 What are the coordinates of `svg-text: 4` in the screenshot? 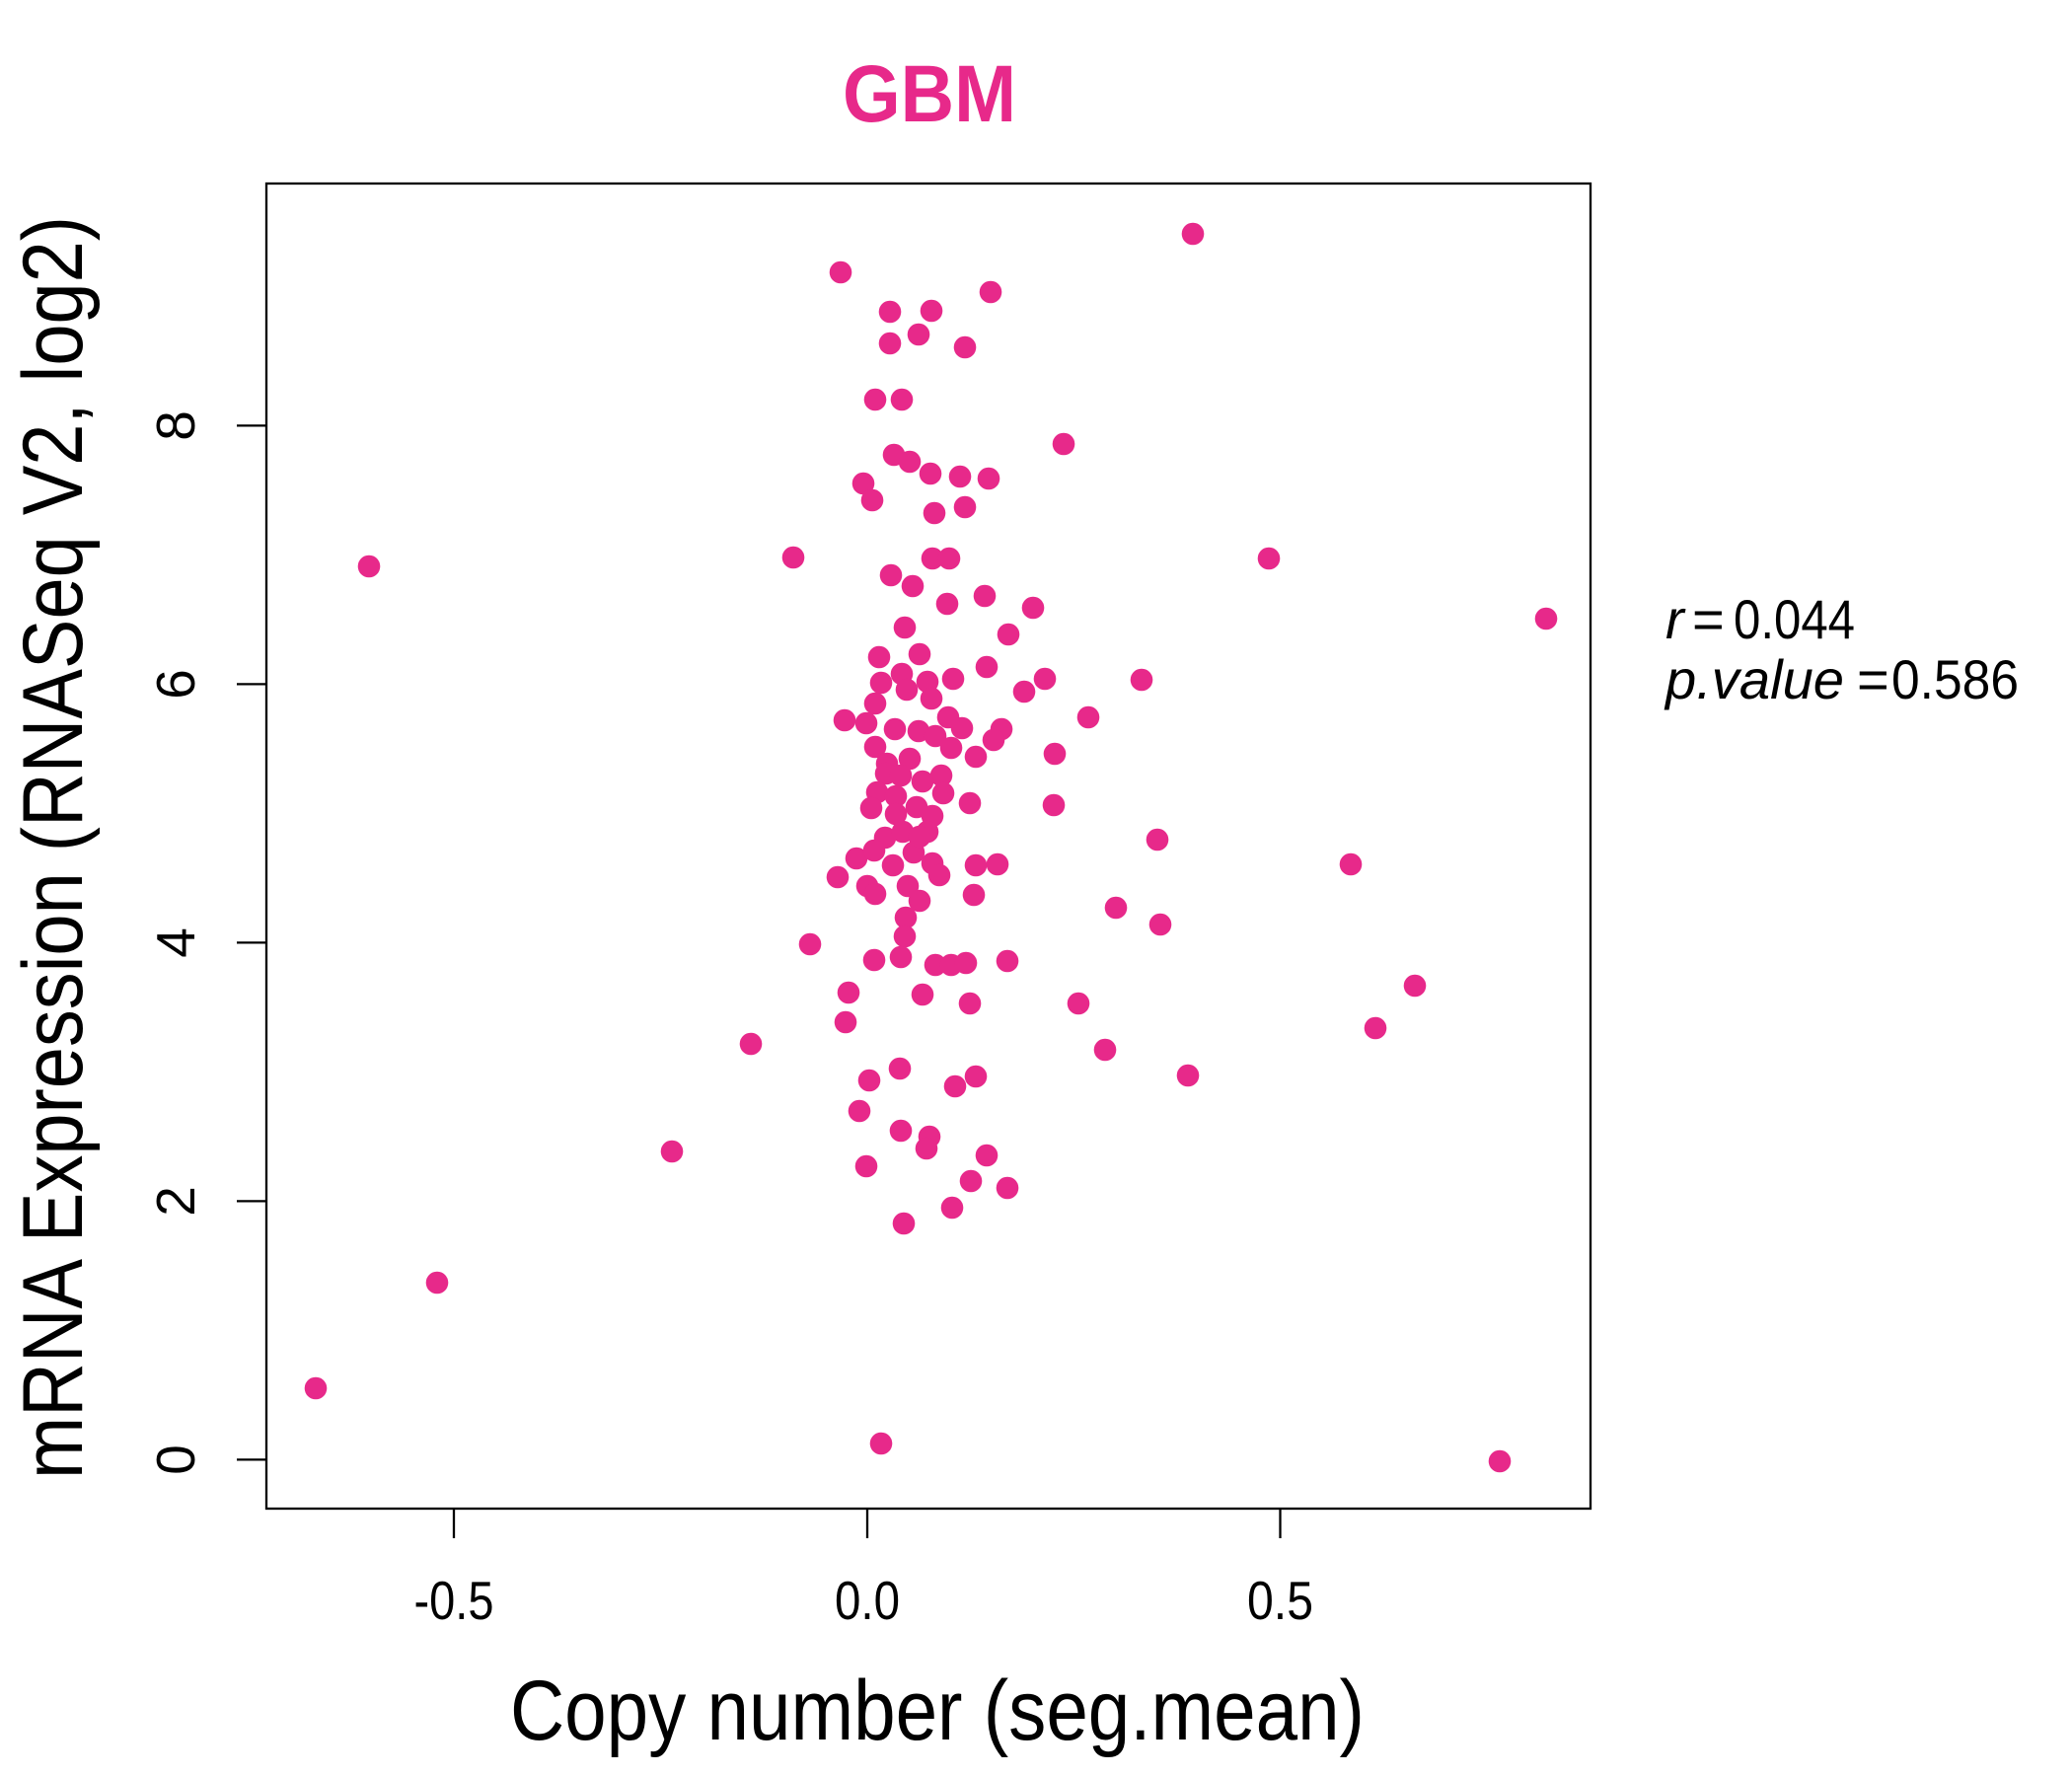 It's located at (176, 943).